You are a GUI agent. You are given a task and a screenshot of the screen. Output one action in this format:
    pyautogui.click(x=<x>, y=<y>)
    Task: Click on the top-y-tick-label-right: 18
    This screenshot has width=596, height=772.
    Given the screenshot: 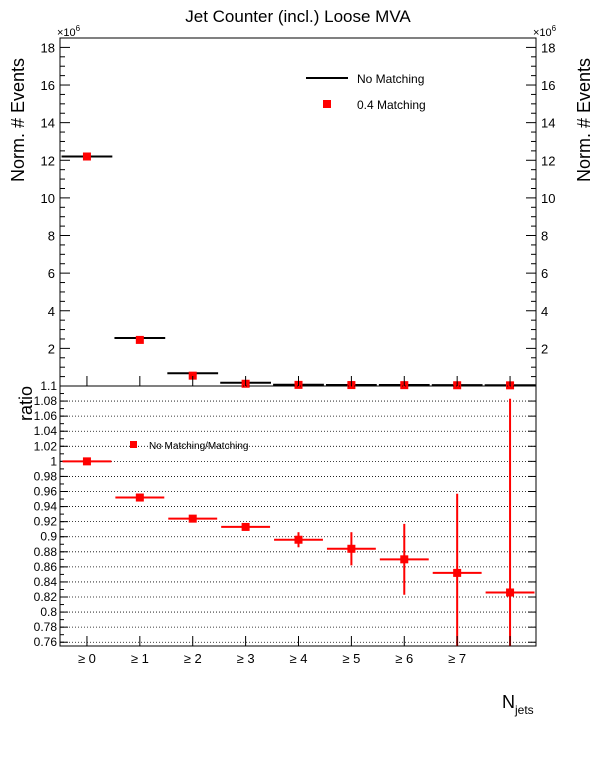 What is the action you would take?
    pyautogui.click(x=548, y=47)
    